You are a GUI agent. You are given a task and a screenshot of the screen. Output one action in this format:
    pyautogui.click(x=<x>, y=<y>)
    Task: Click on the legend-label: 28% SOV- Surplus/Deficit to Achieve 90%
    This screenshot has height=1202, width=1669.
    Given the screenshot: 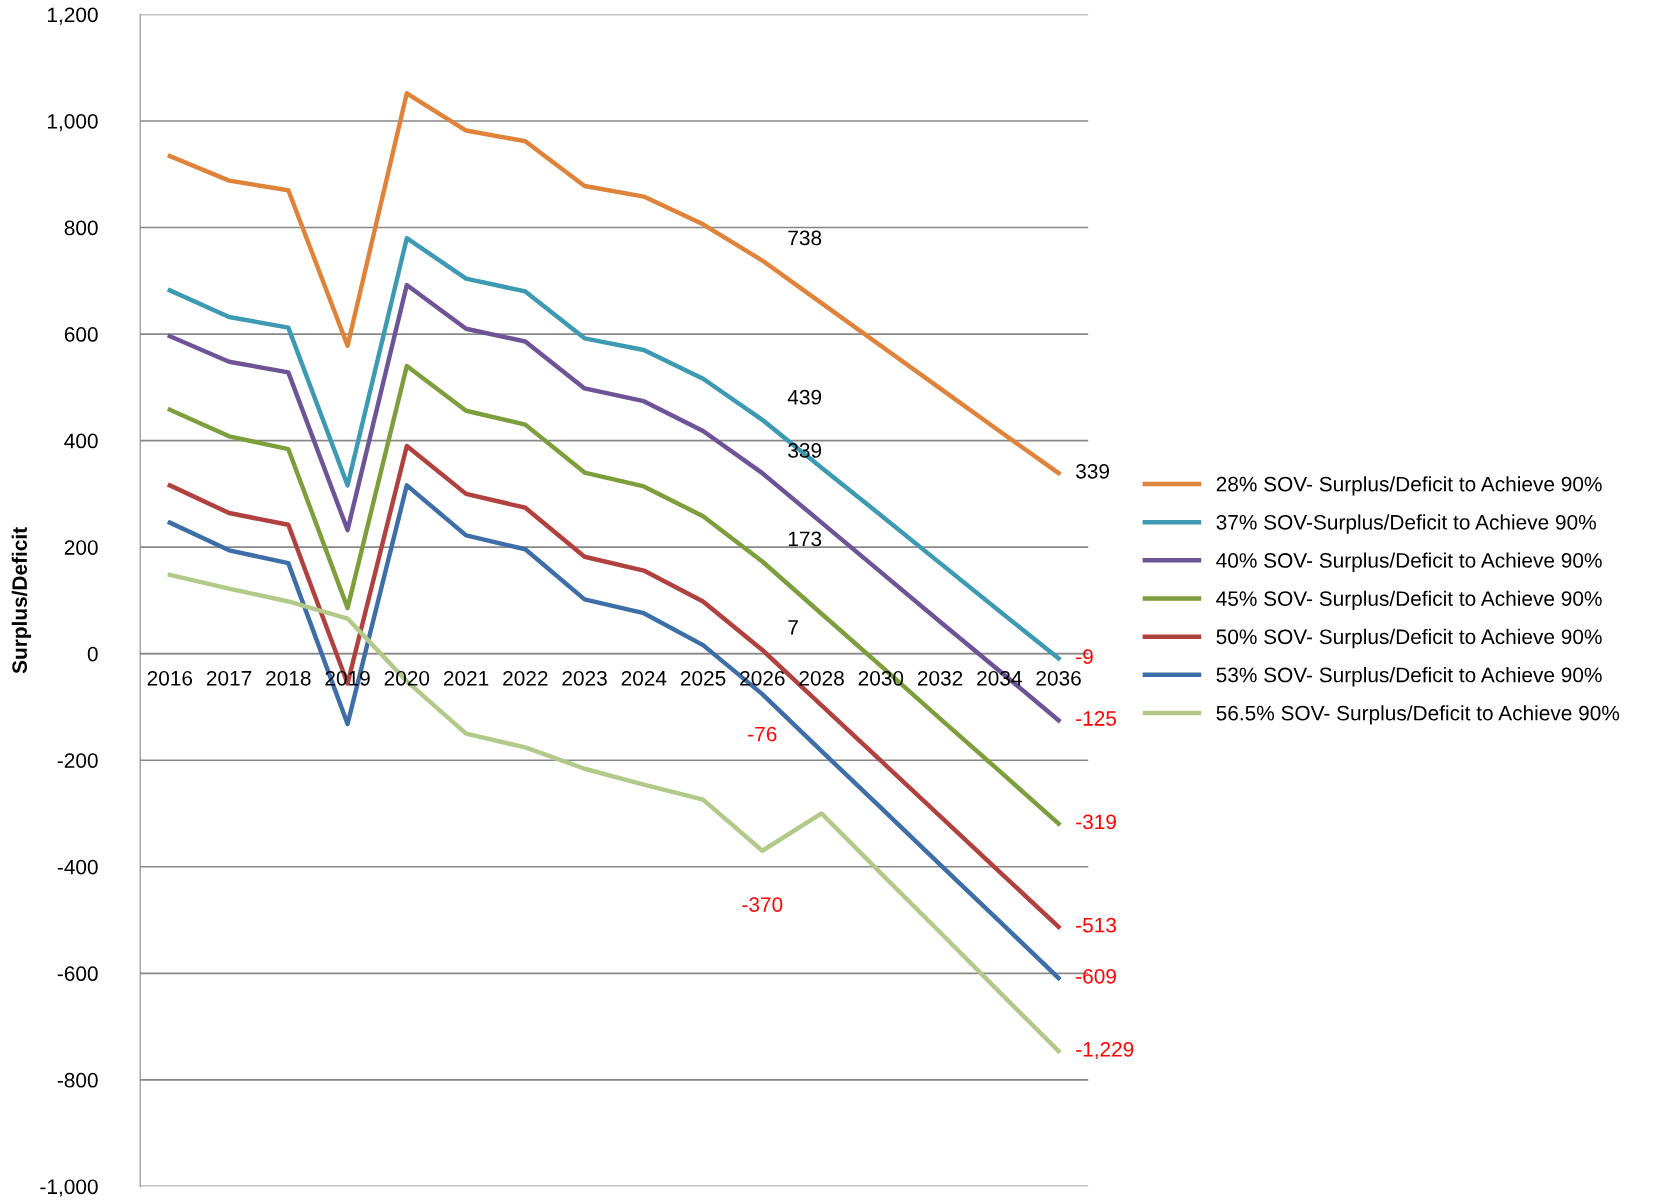 What is the action you would take?
    pyautogui.click(x=1409, y=486)
    